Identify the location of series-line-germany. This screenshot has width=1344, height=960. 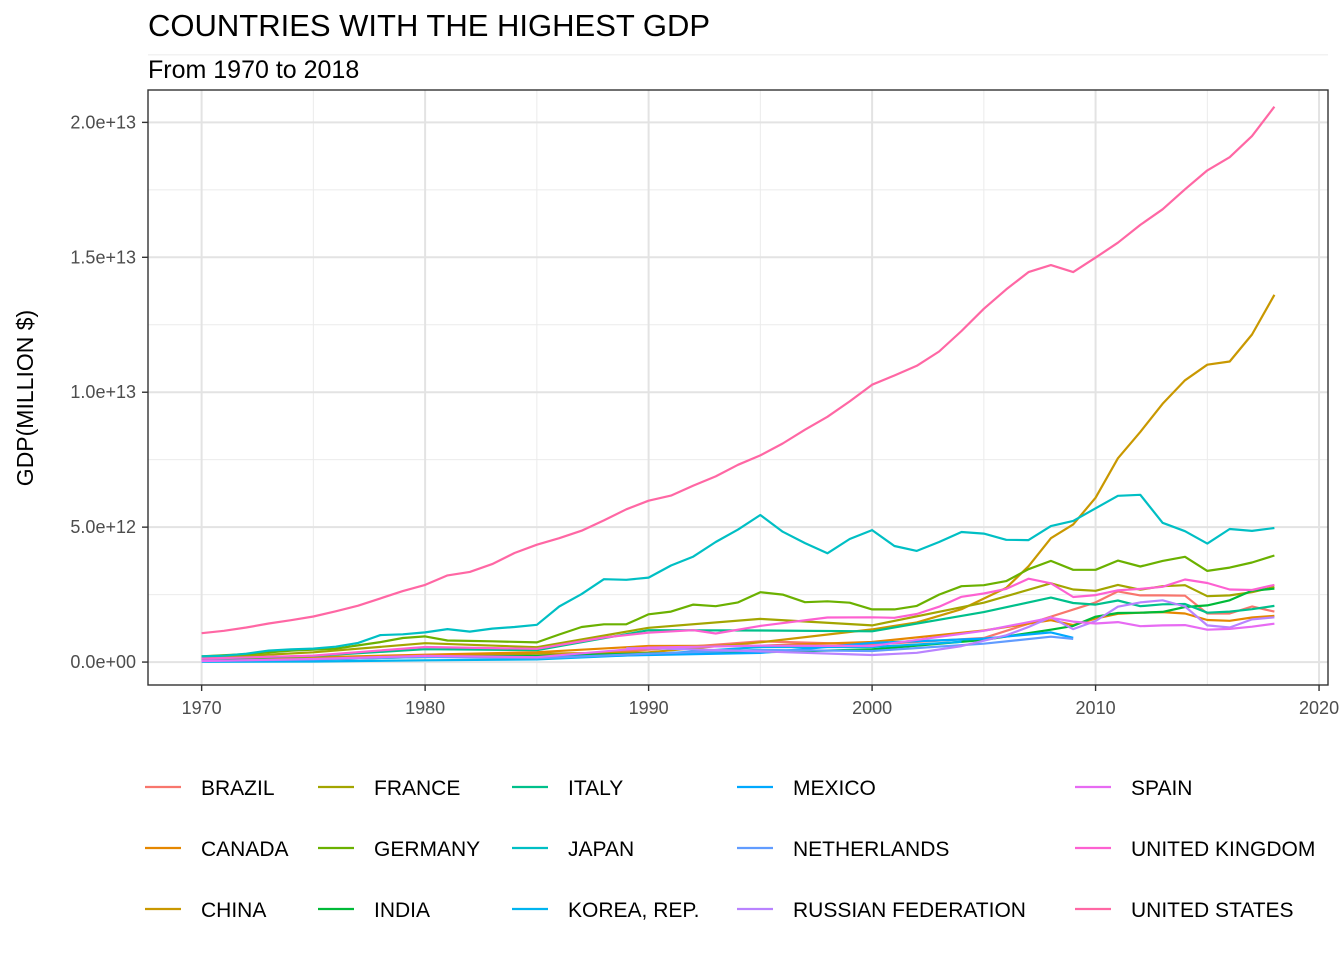
(738, 606).